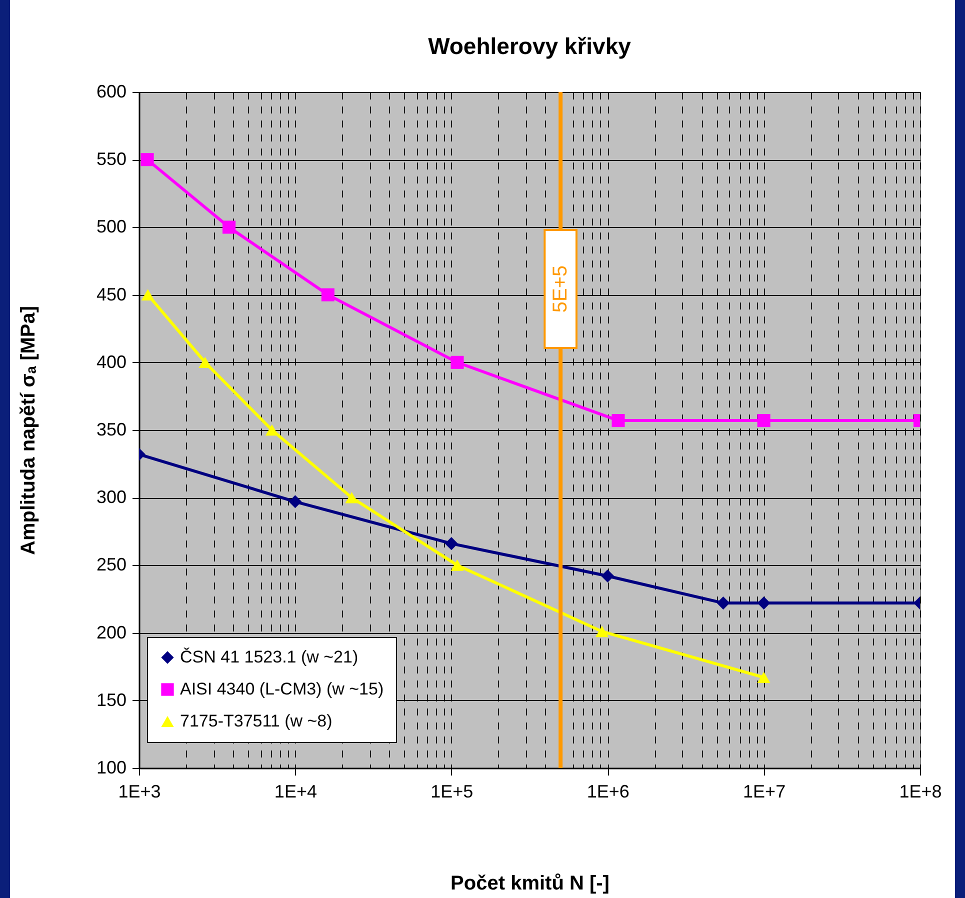 The height and width of the screenshot is (898, 965). What do you see at coordinates (111, 226) in the screenshot?
I see `y-tick-label: 500` at bounding box center [111, 226].